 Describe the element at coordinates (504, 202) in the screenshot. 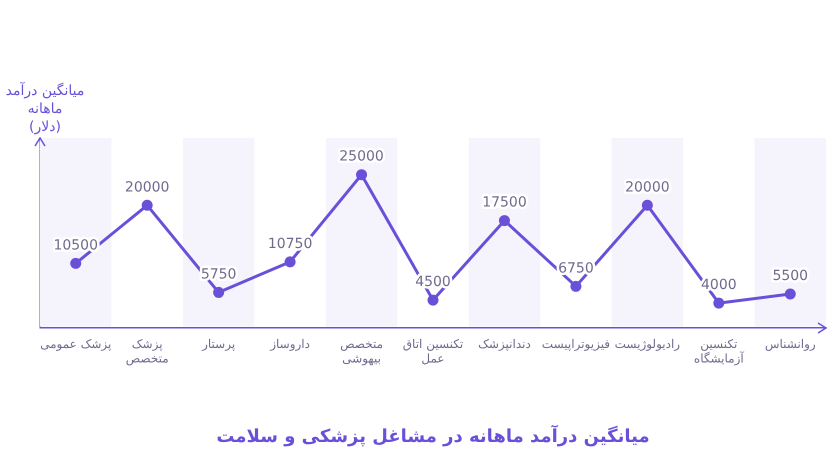

I see `data-label: 17500` at that location.